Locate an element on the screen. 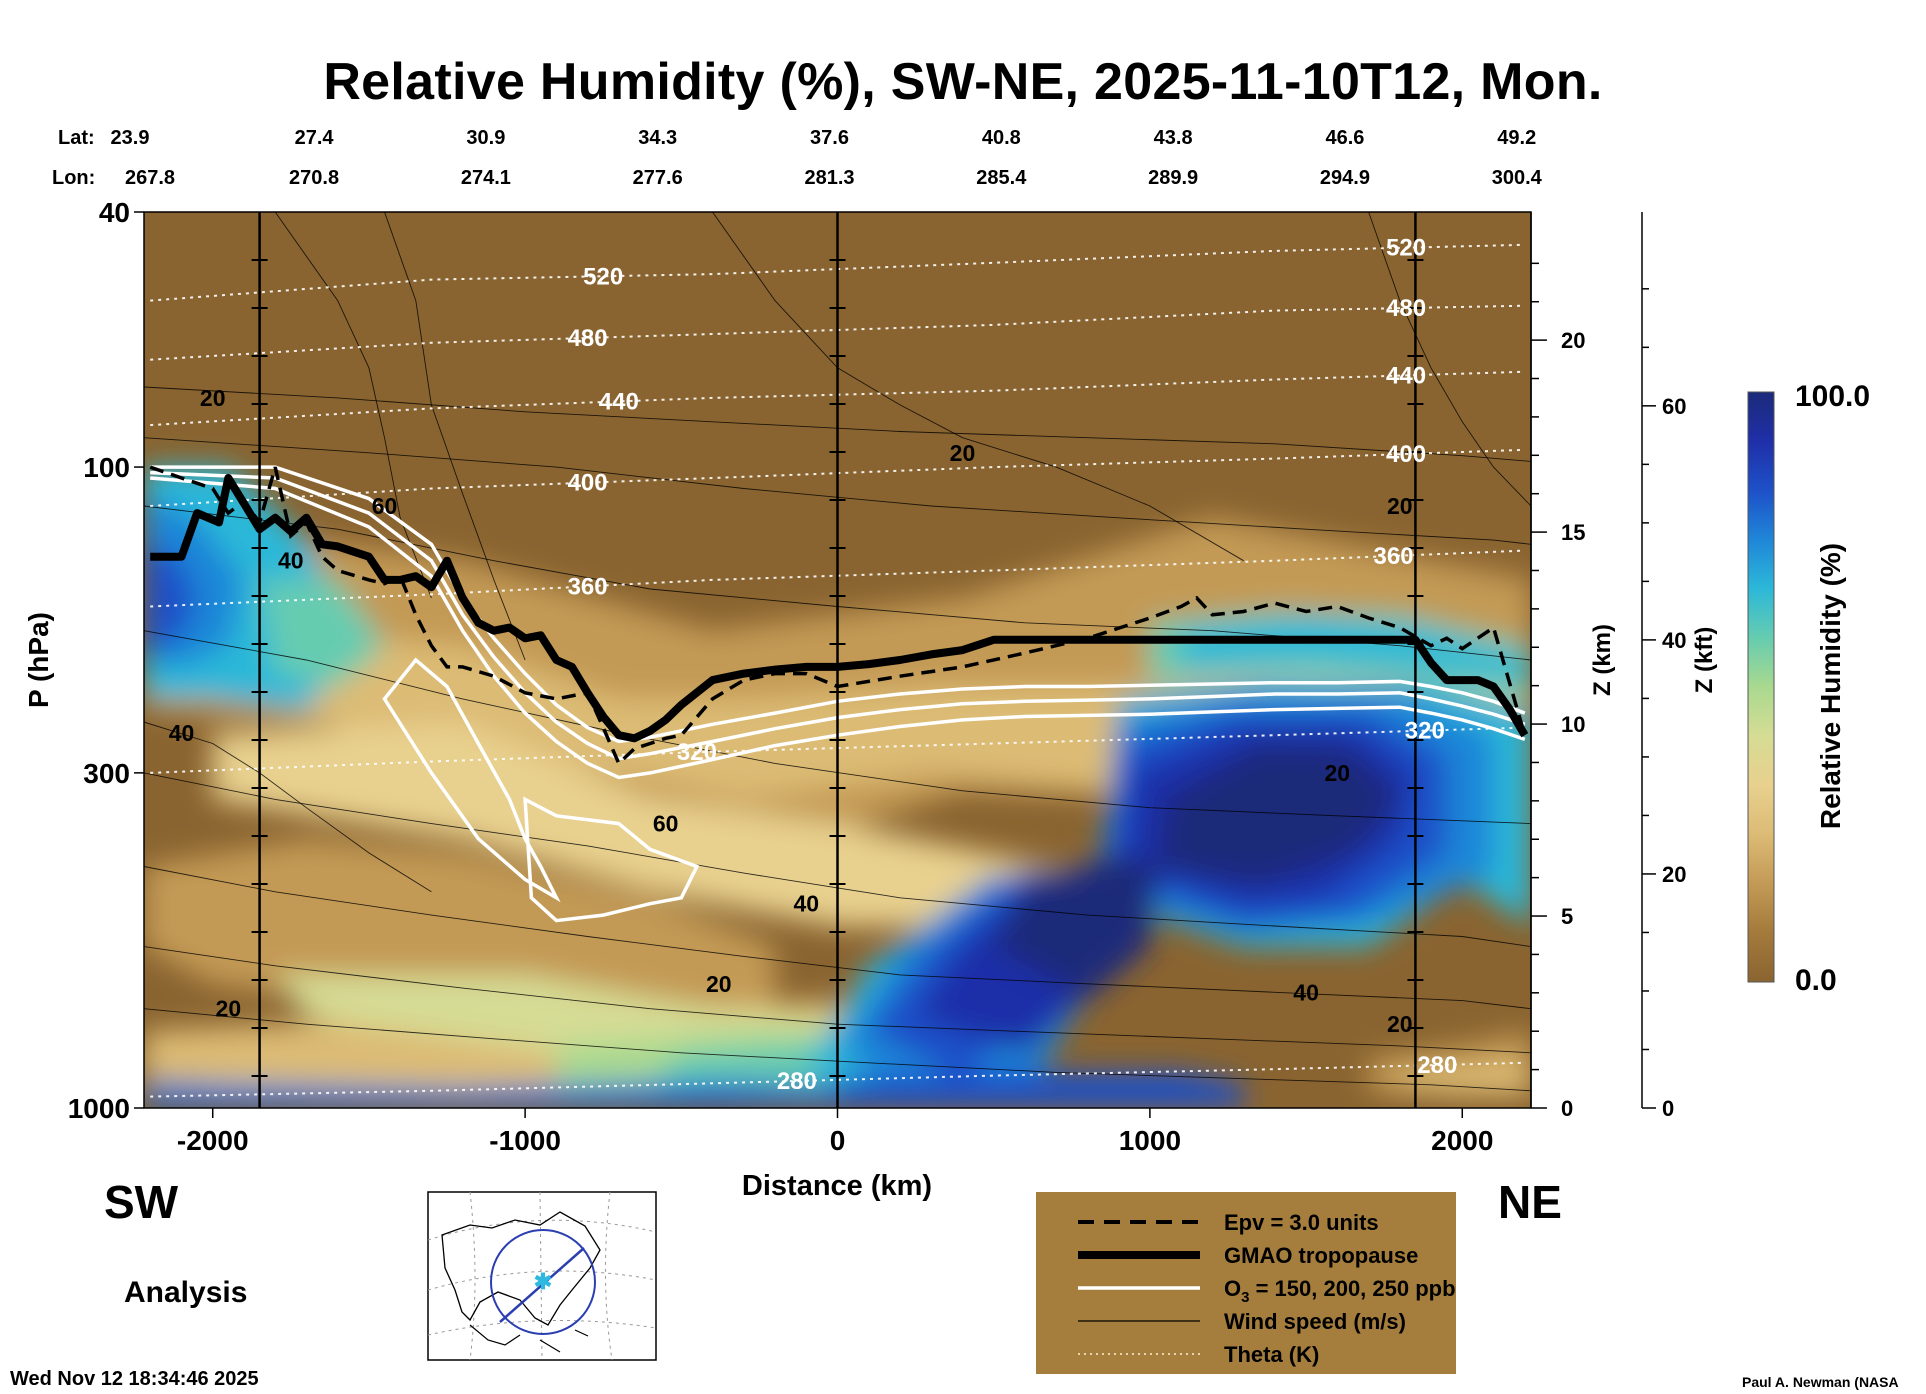 The width and height of the screenshot is (1926, 1394). theta-label: 280 is located at coordinates (1437, 1065).